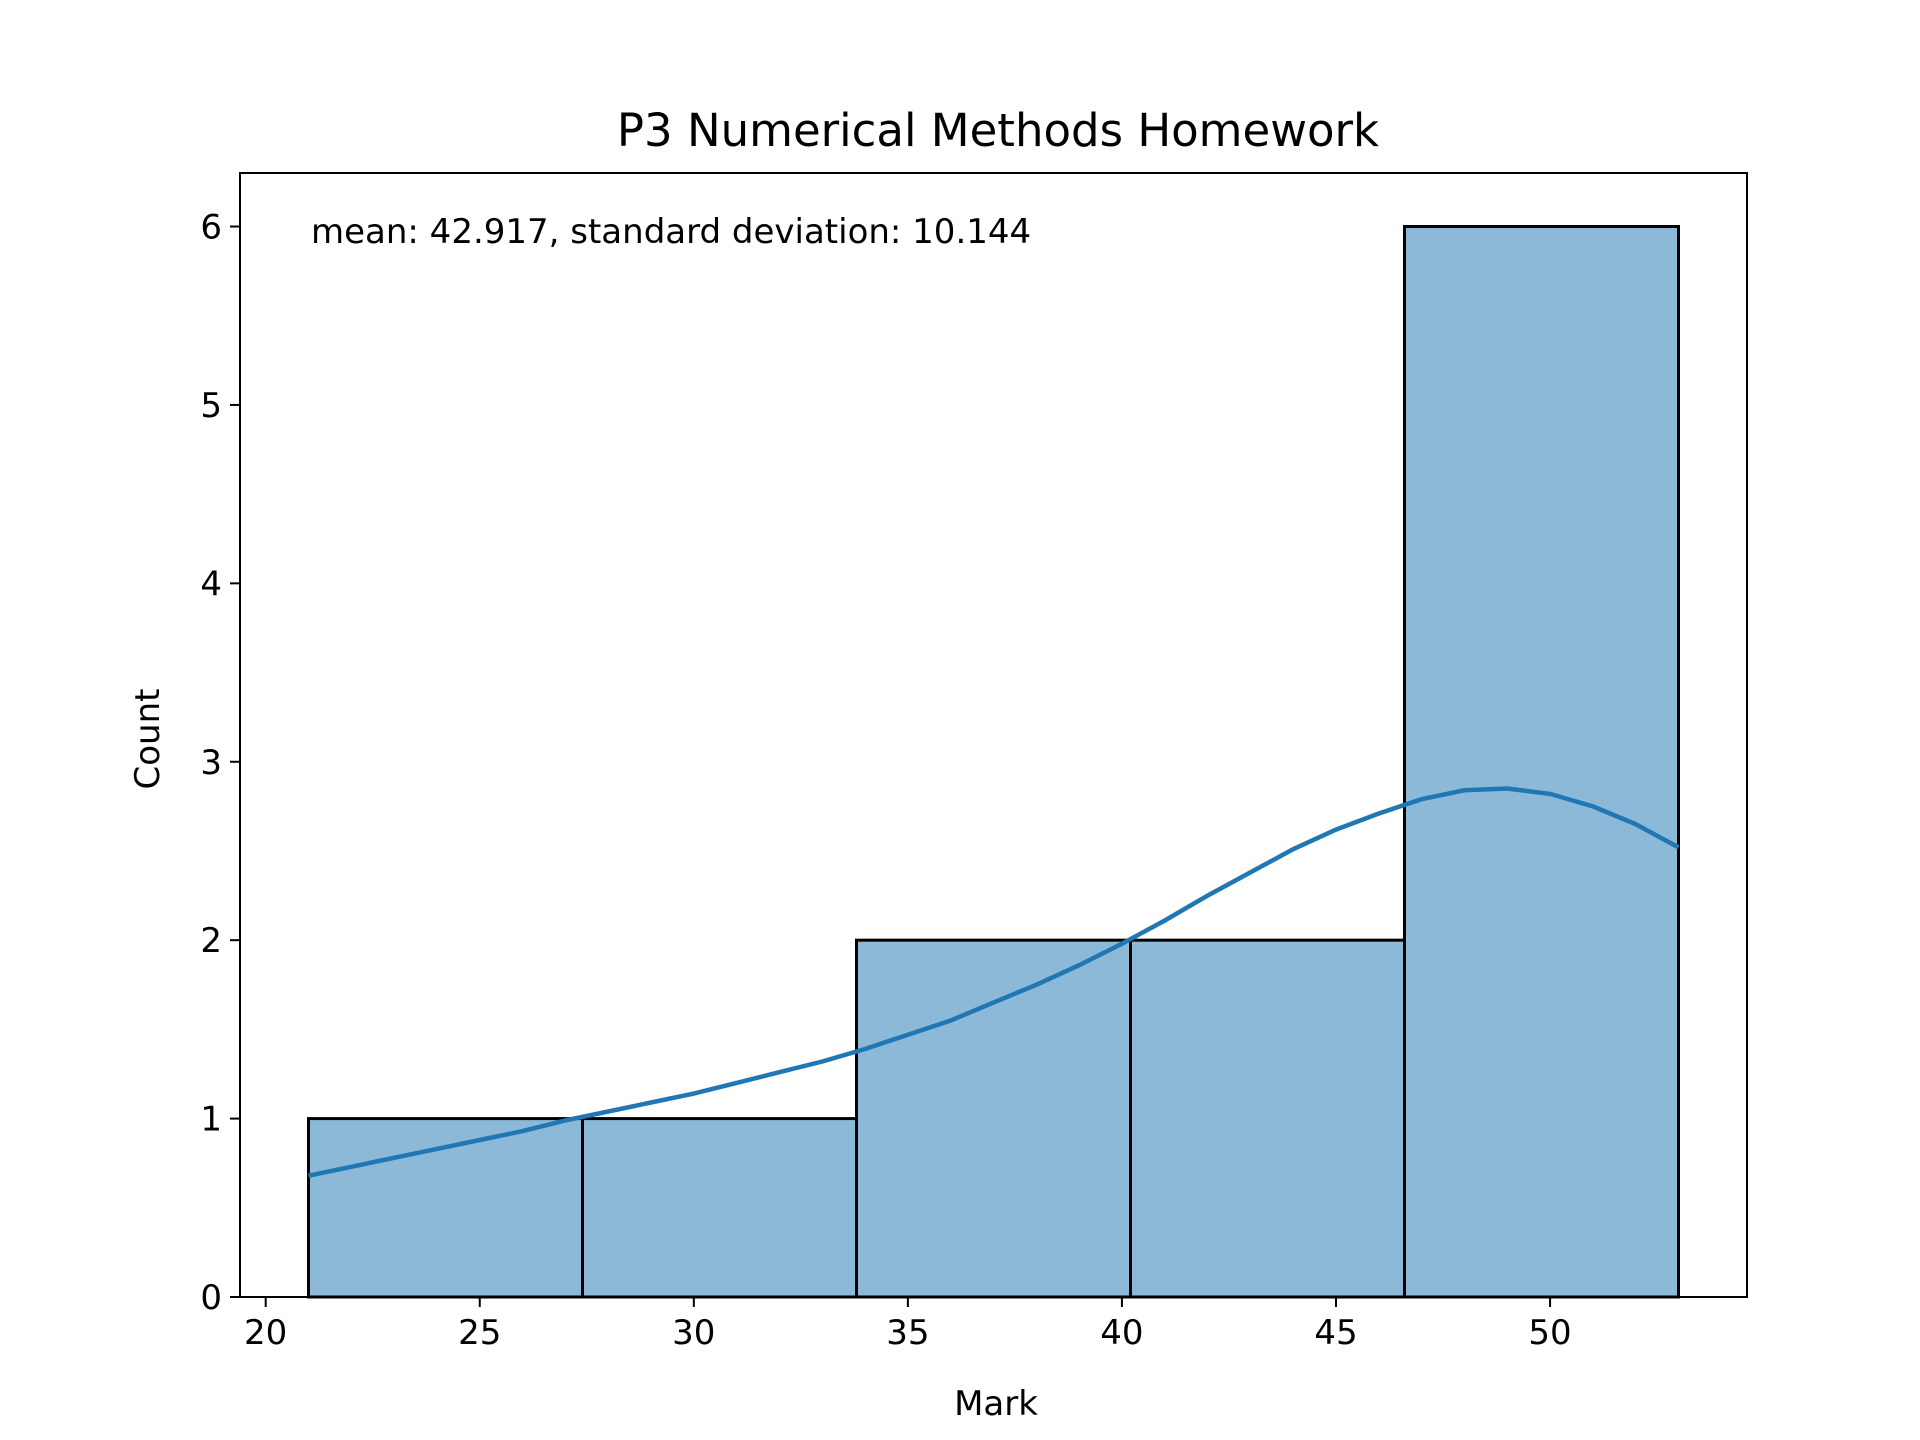 The image size is (1920, 1440). I want to click on x-tick-label: 40, so click(1121, 1333).